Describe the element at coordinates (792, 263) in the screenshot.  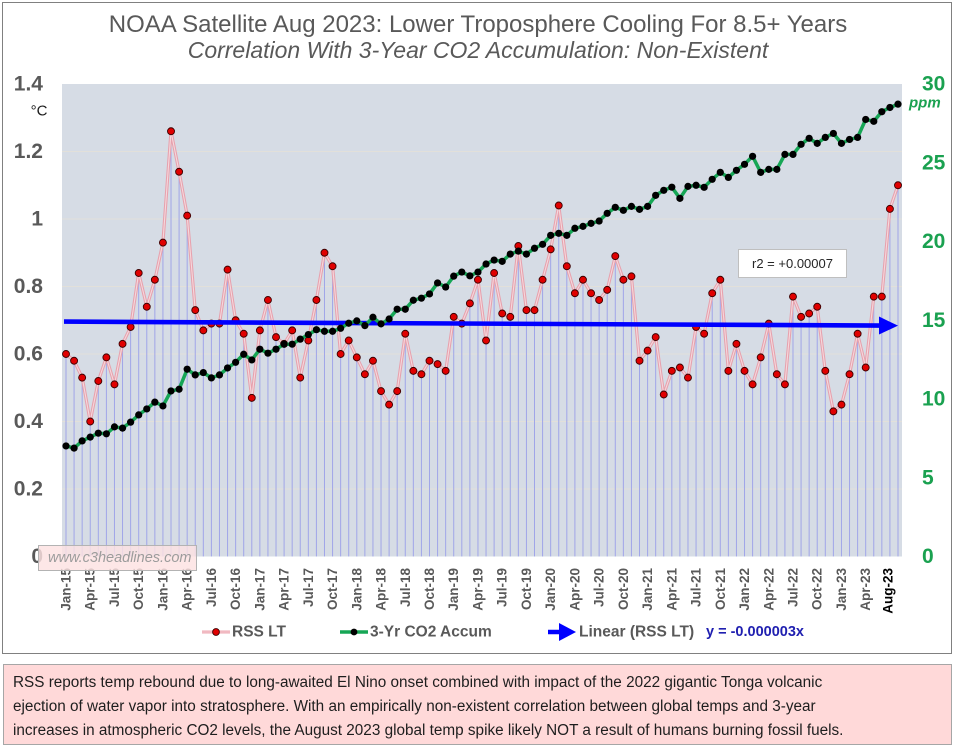
I see `r2-annotation: r2 = +0.00007` at that location.